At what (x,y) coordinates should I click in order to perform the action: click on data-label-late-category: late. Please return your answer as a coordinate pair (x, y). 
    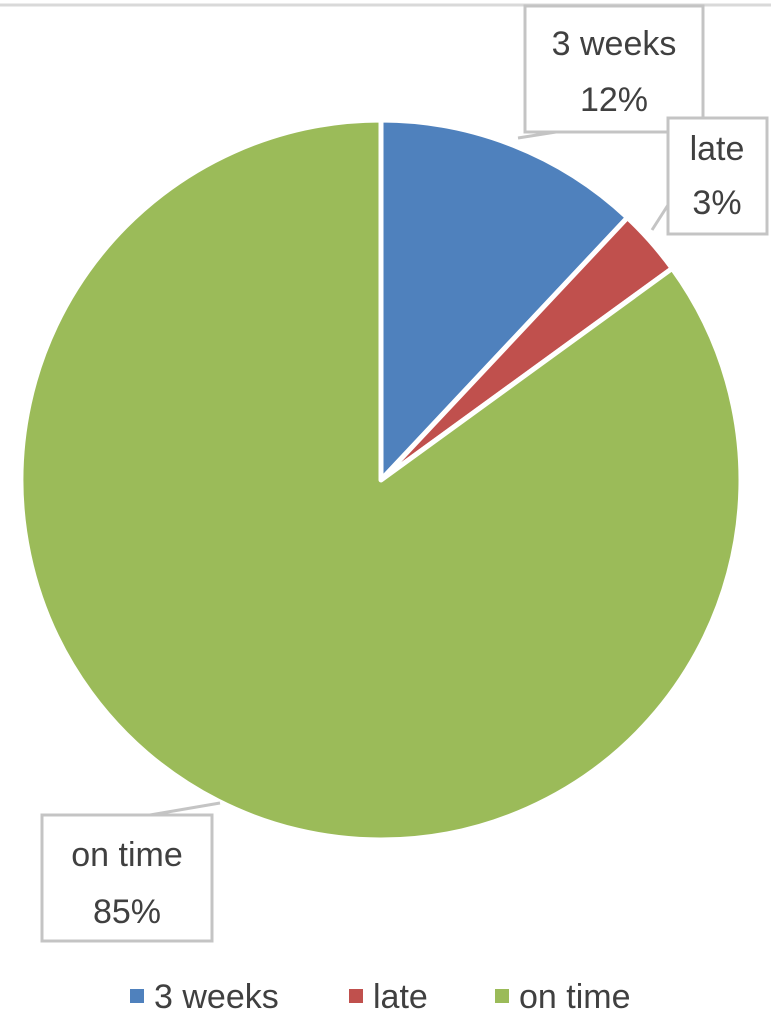
    Looking at the image, I should click on (717, 149).